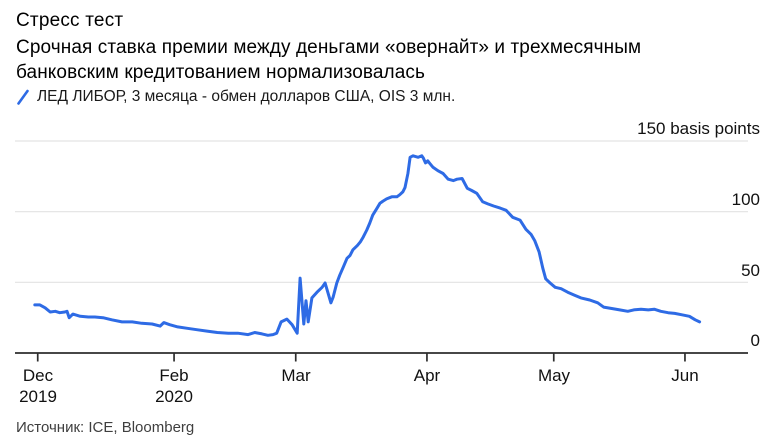 The width and height of the screenshot is (770, 448). I want to click on page-title: Стресс тест, so click(70, 20).